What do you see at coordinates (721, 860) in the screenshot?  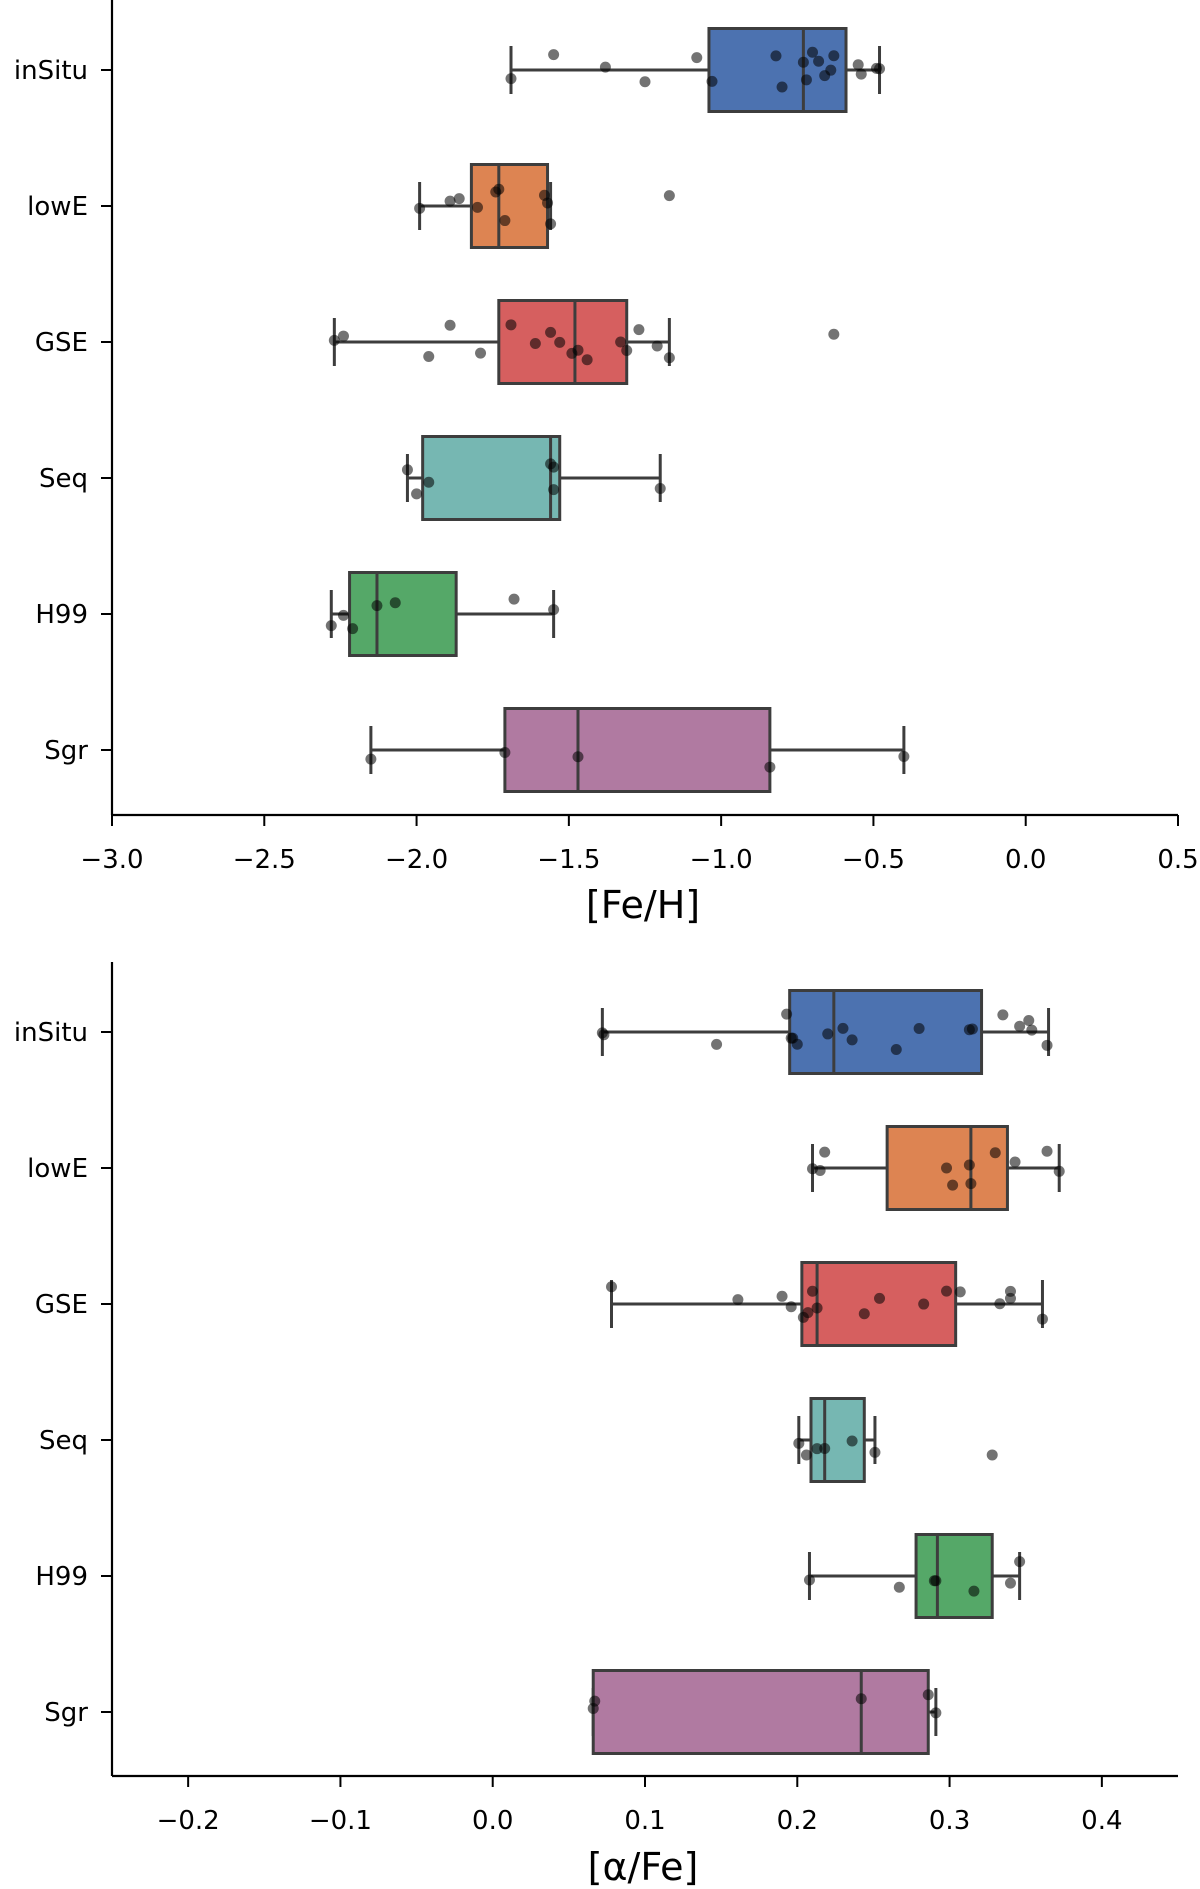 I see `x-tick-label: −1.0` at bounding box center [721, 860].